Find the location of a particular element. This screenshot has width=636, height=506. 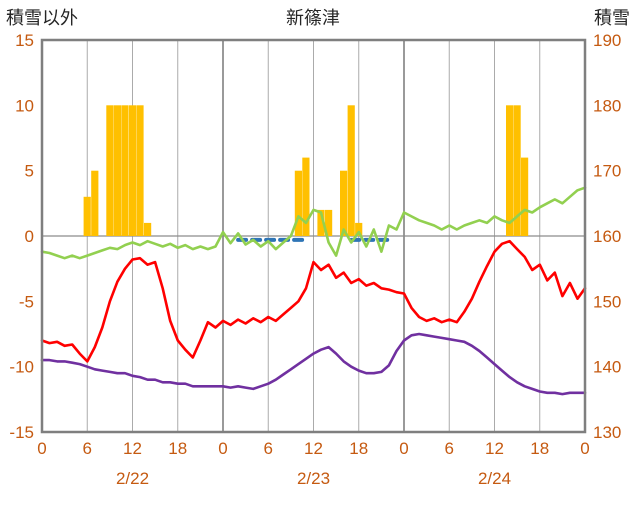

left-axis-tick: 10 is located at coordinates (24, 105).